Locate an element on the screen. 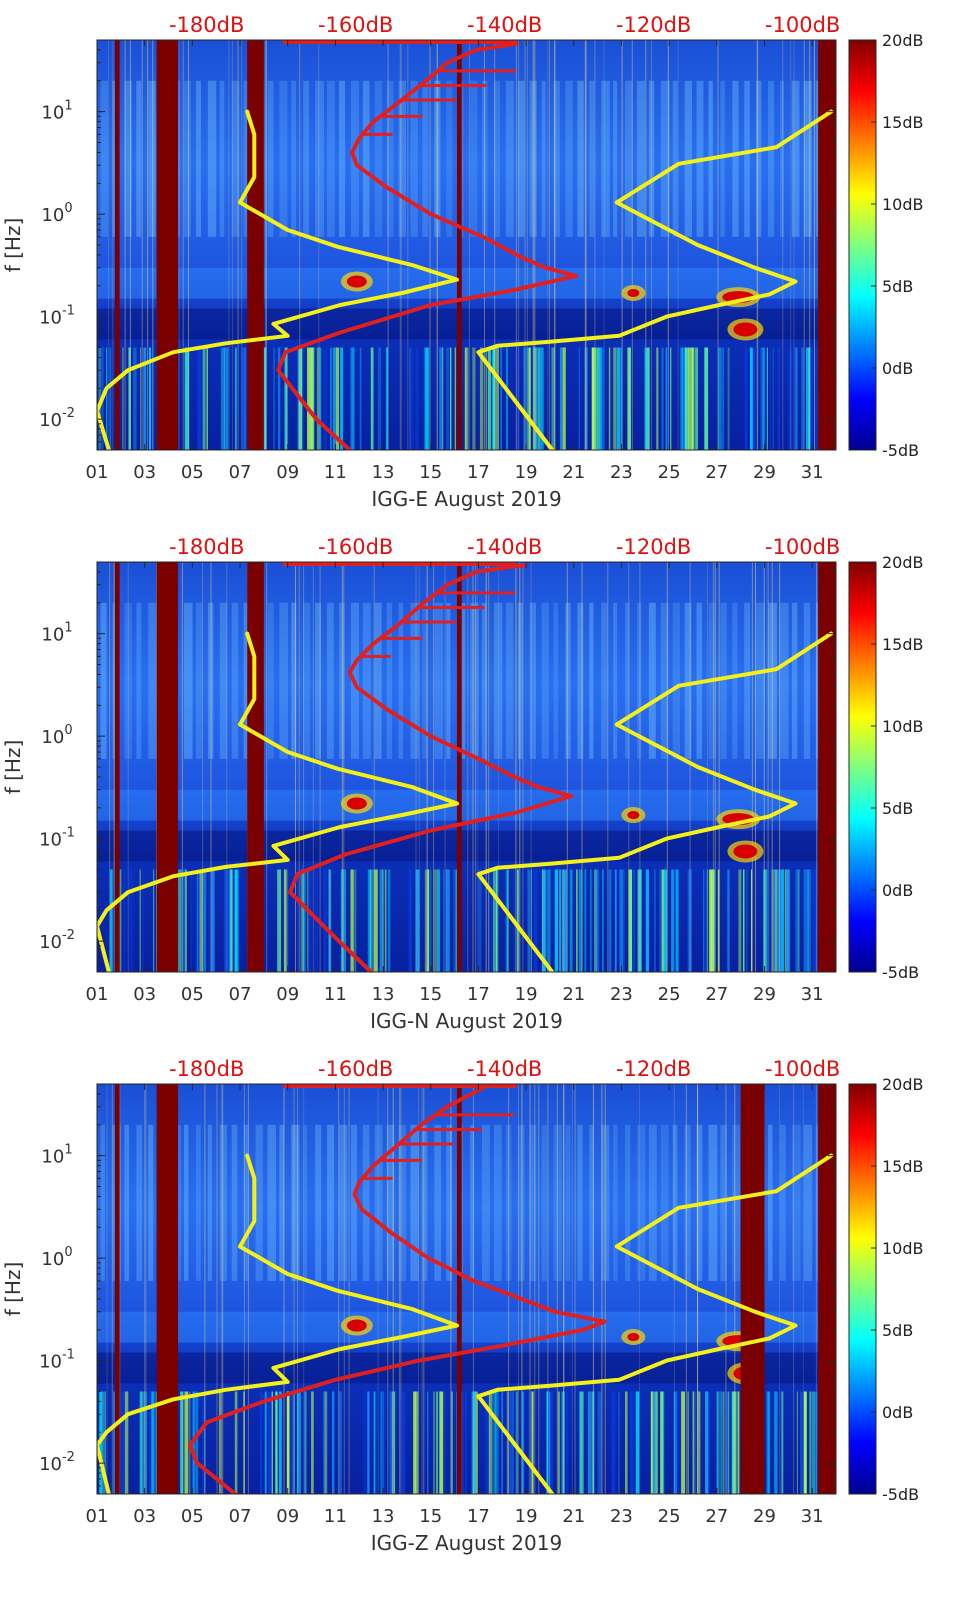  x-axis-title: IGG-Z August 2019 is located at coordinates (466, 1543).